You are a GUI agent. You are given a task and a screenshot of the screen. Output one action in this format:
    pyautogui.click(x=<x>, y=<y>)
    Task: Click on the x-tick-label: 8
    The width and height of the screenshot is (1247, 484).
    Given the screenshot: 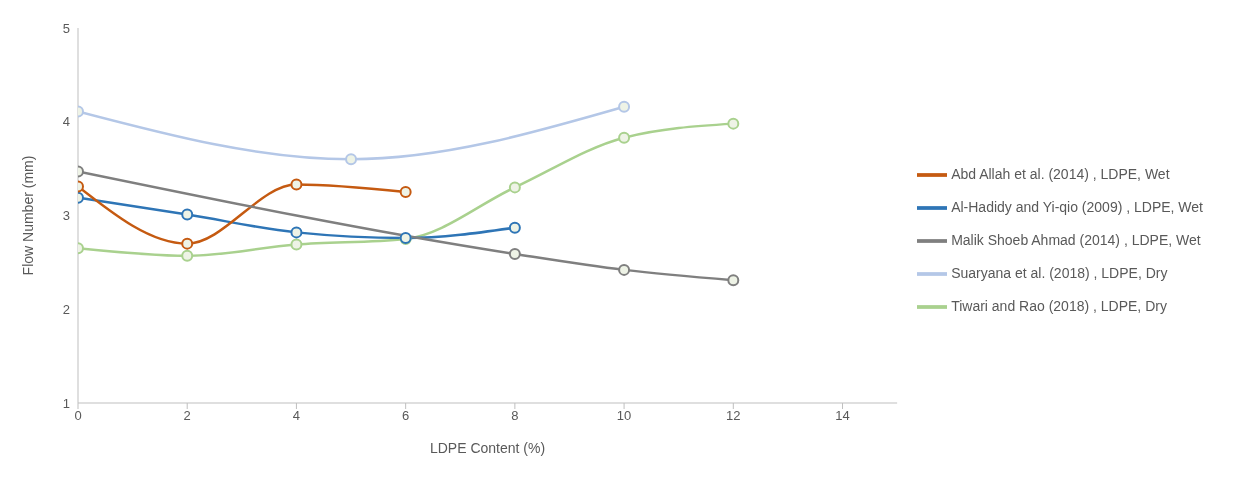 What is the action you would take?
    pyautogui.click(x=515, y=416)
    